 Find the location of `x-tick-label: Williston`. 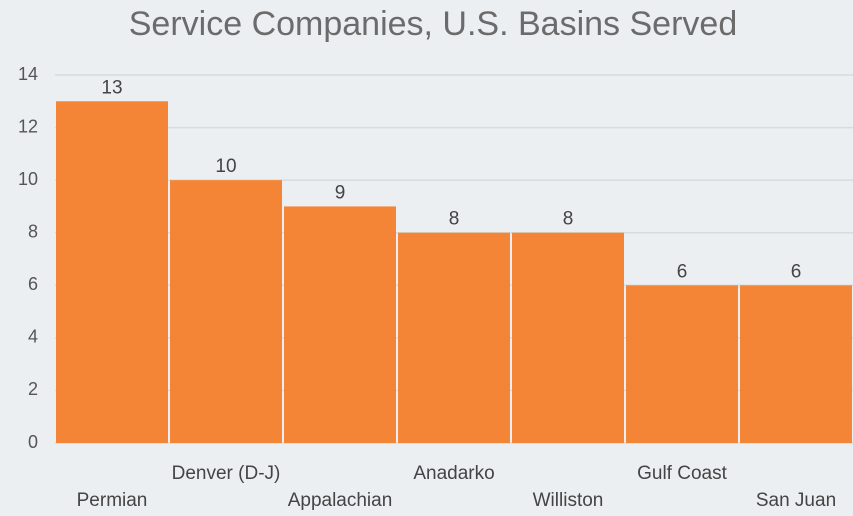

x-tick-label: Williston is located at coordinates (568, 500).